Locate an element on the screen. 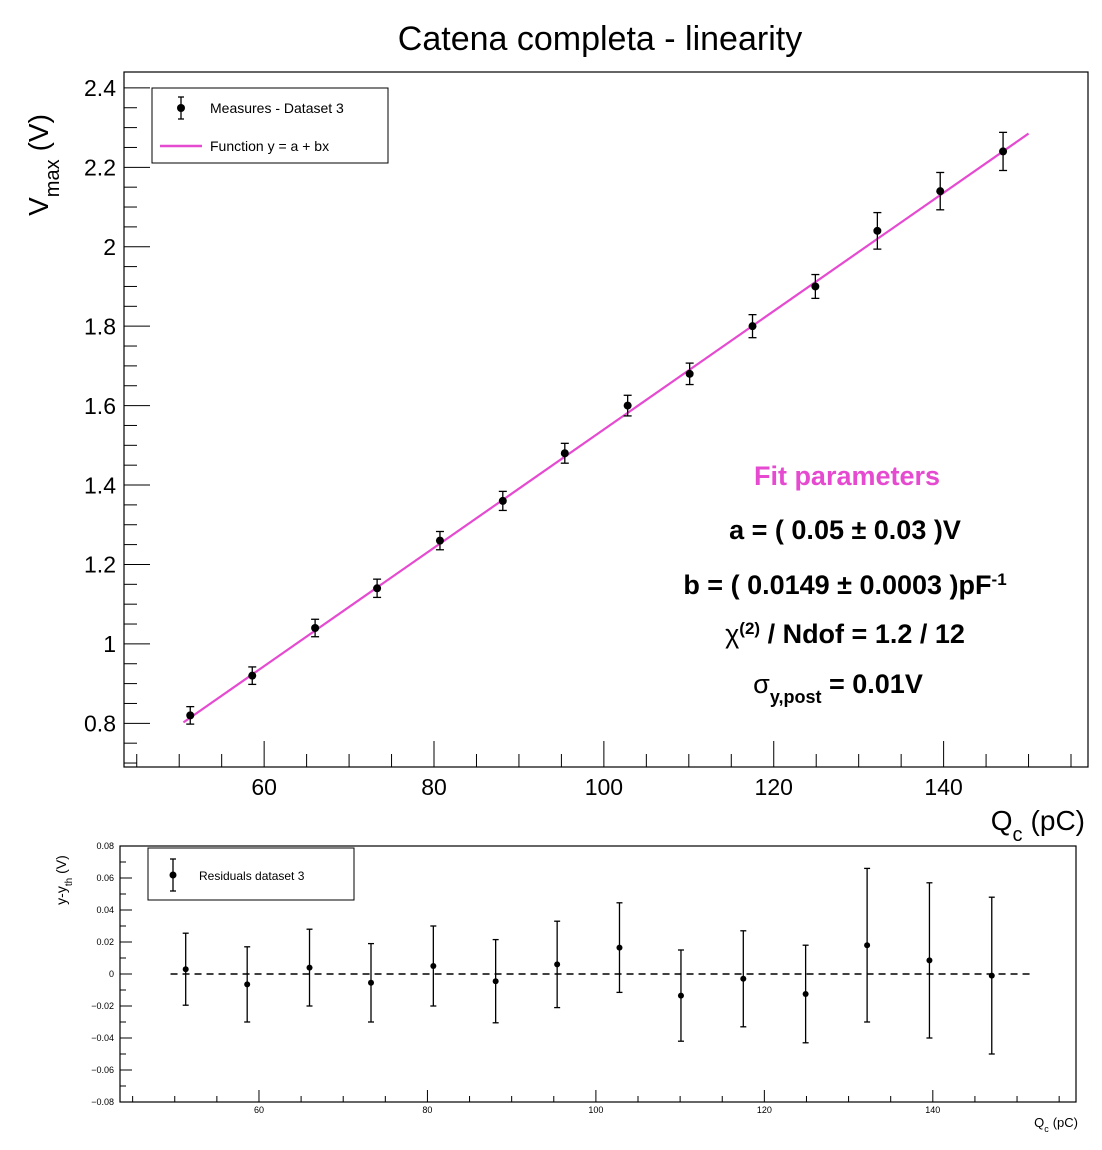 The height and width of the screenshot is (1150, 1102). y-tick-label: 2.4 is located at coordinates (100, 88).